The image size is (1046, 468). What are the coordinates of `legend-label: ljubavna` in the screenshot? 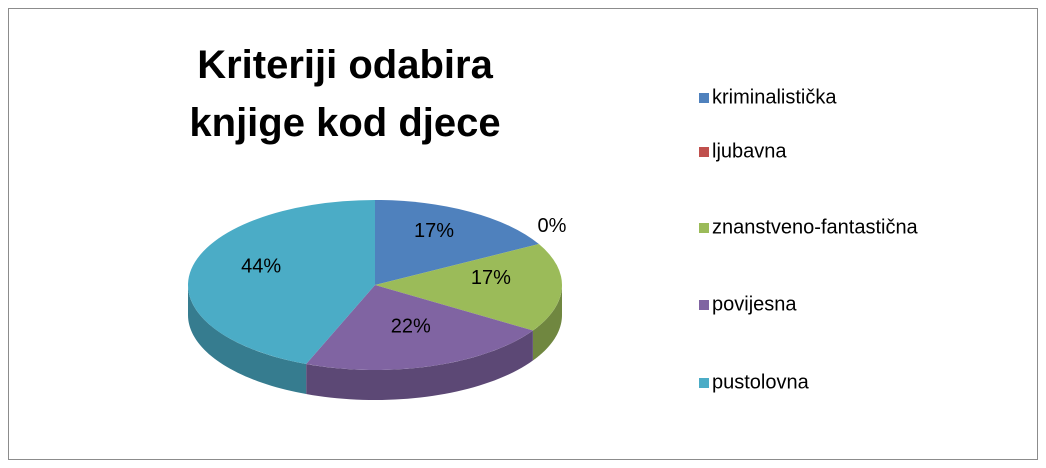 It's located at (749, 151).